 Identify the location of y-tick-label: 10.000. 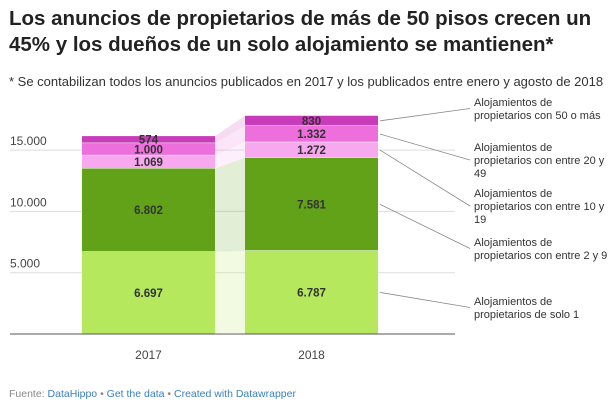
(28, 202).